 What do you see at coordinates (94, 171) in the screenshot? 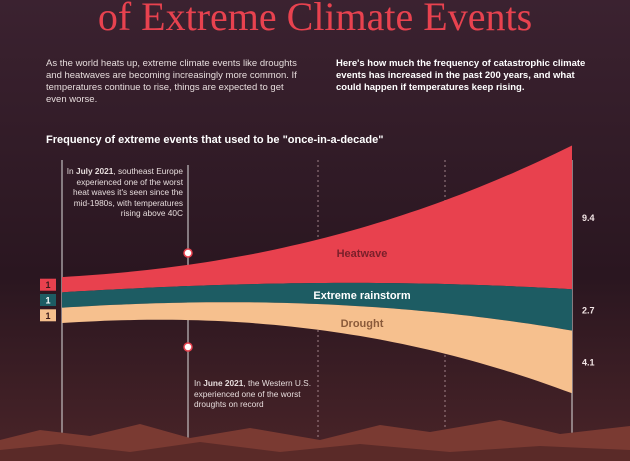
I see `annotation-date: July 2021` at bounding box center [94, 171].